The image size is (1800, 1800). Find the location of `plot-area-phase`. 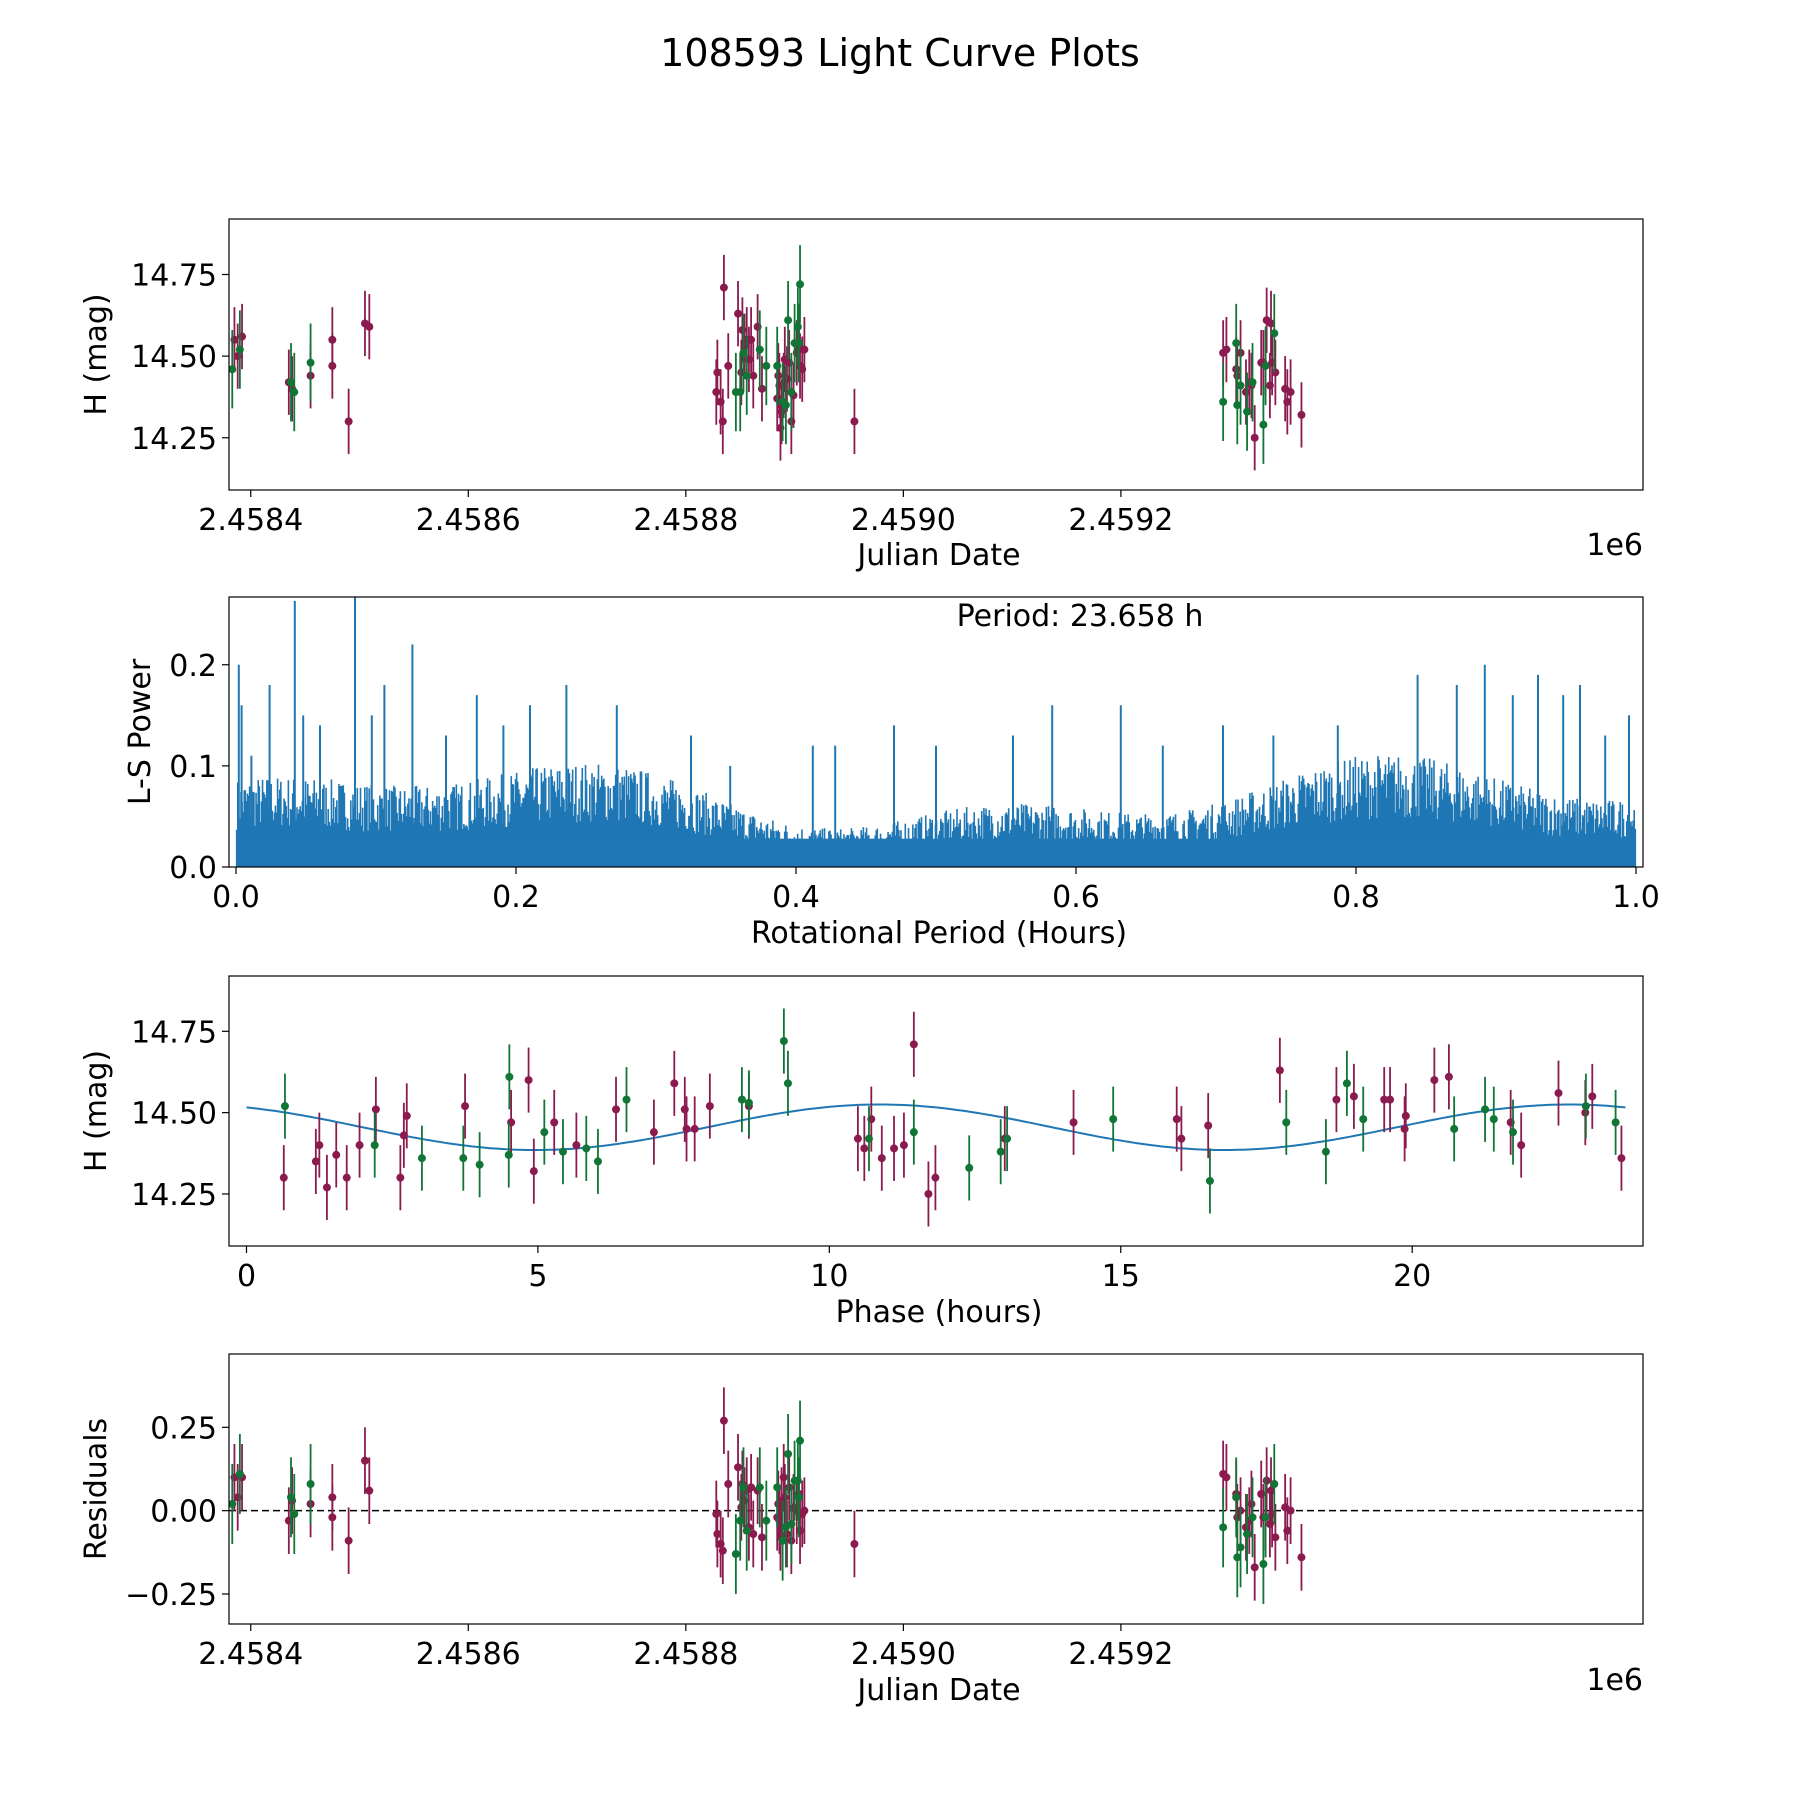

plot-area-phase is located at coordinates (936, 1117).